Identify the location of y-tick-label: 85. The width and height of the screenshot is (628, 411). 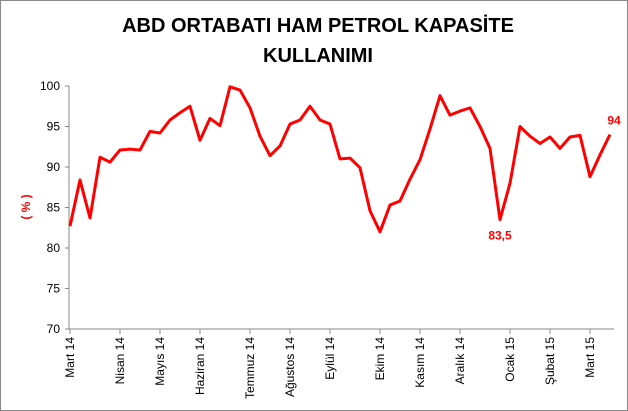
(54, 208).